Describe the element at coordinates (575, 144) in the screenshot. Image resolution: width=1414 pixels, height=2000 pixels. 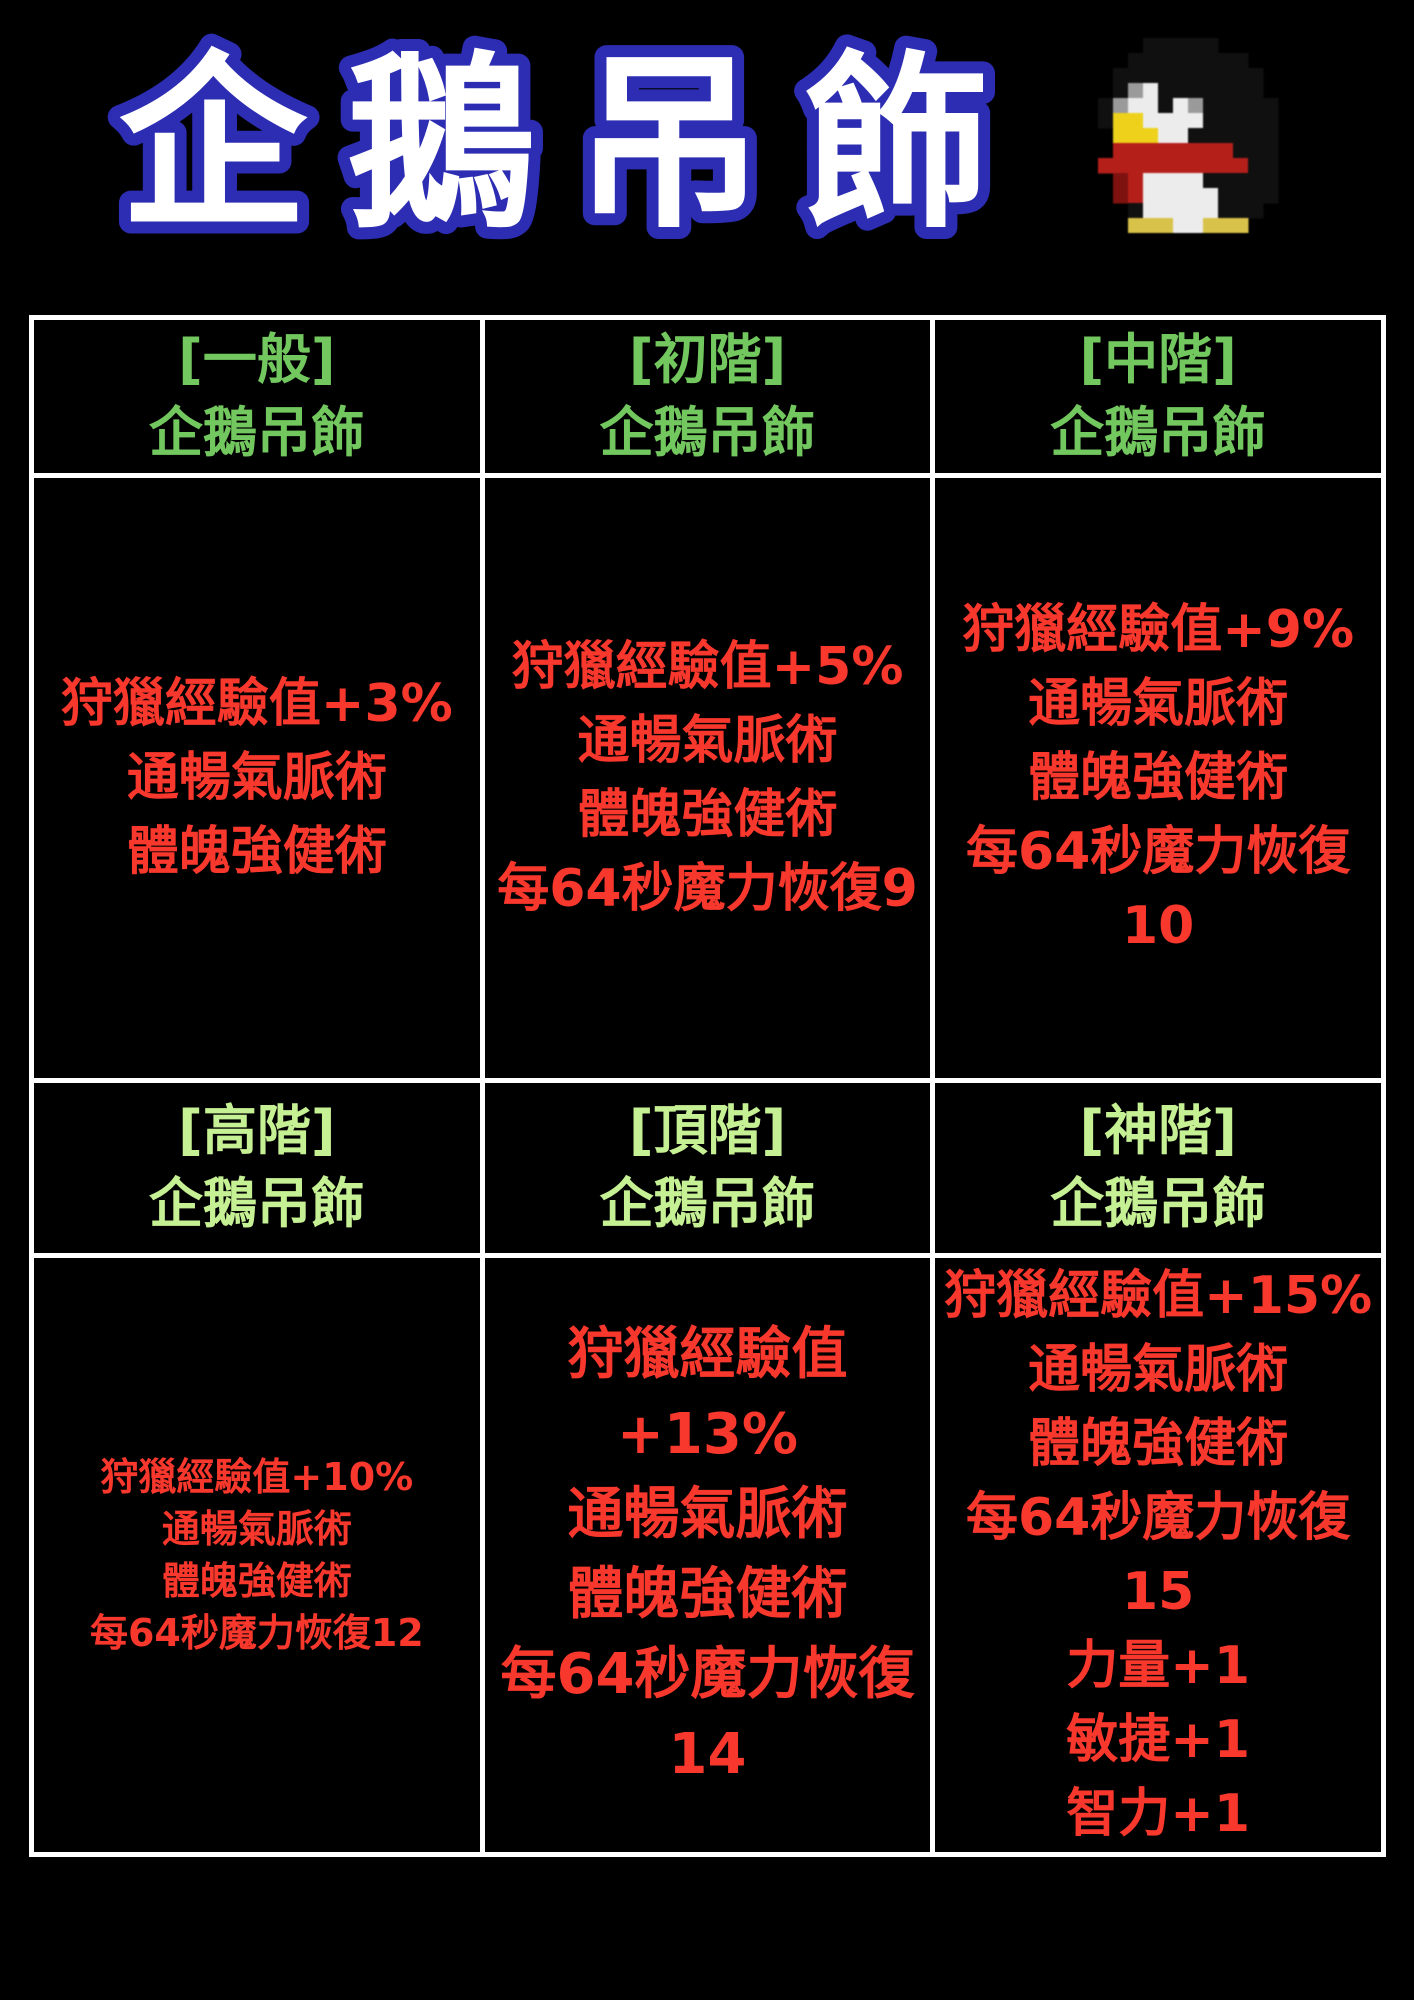
I see `page-title-text: 企鵝吊飾` at that location.